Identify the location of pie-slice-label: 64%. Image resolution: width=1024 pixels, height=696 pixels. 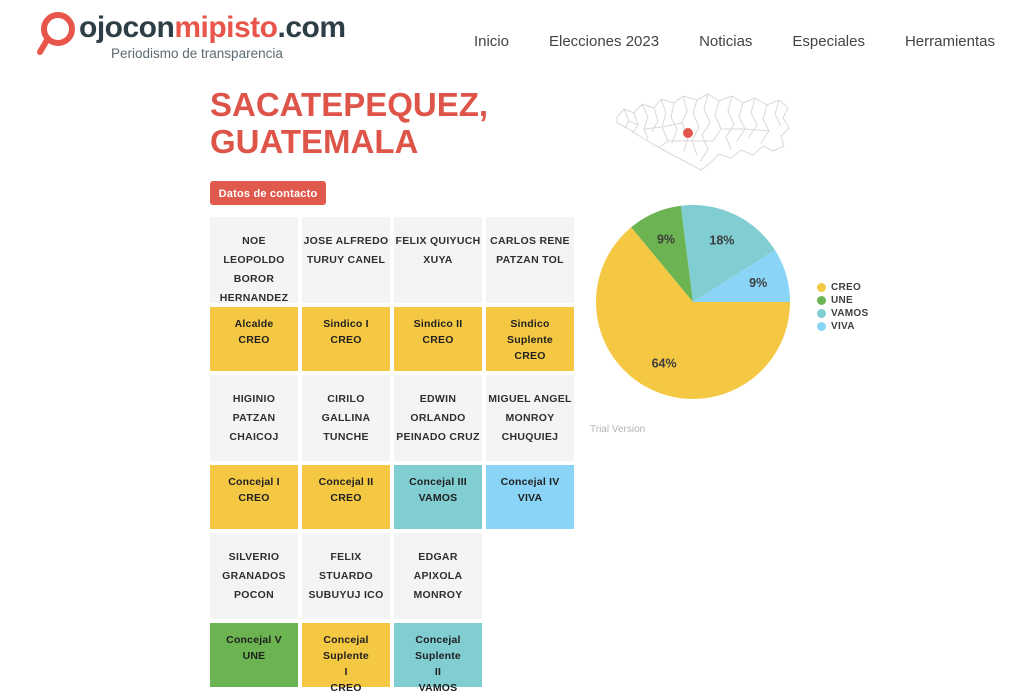
(664, 363).